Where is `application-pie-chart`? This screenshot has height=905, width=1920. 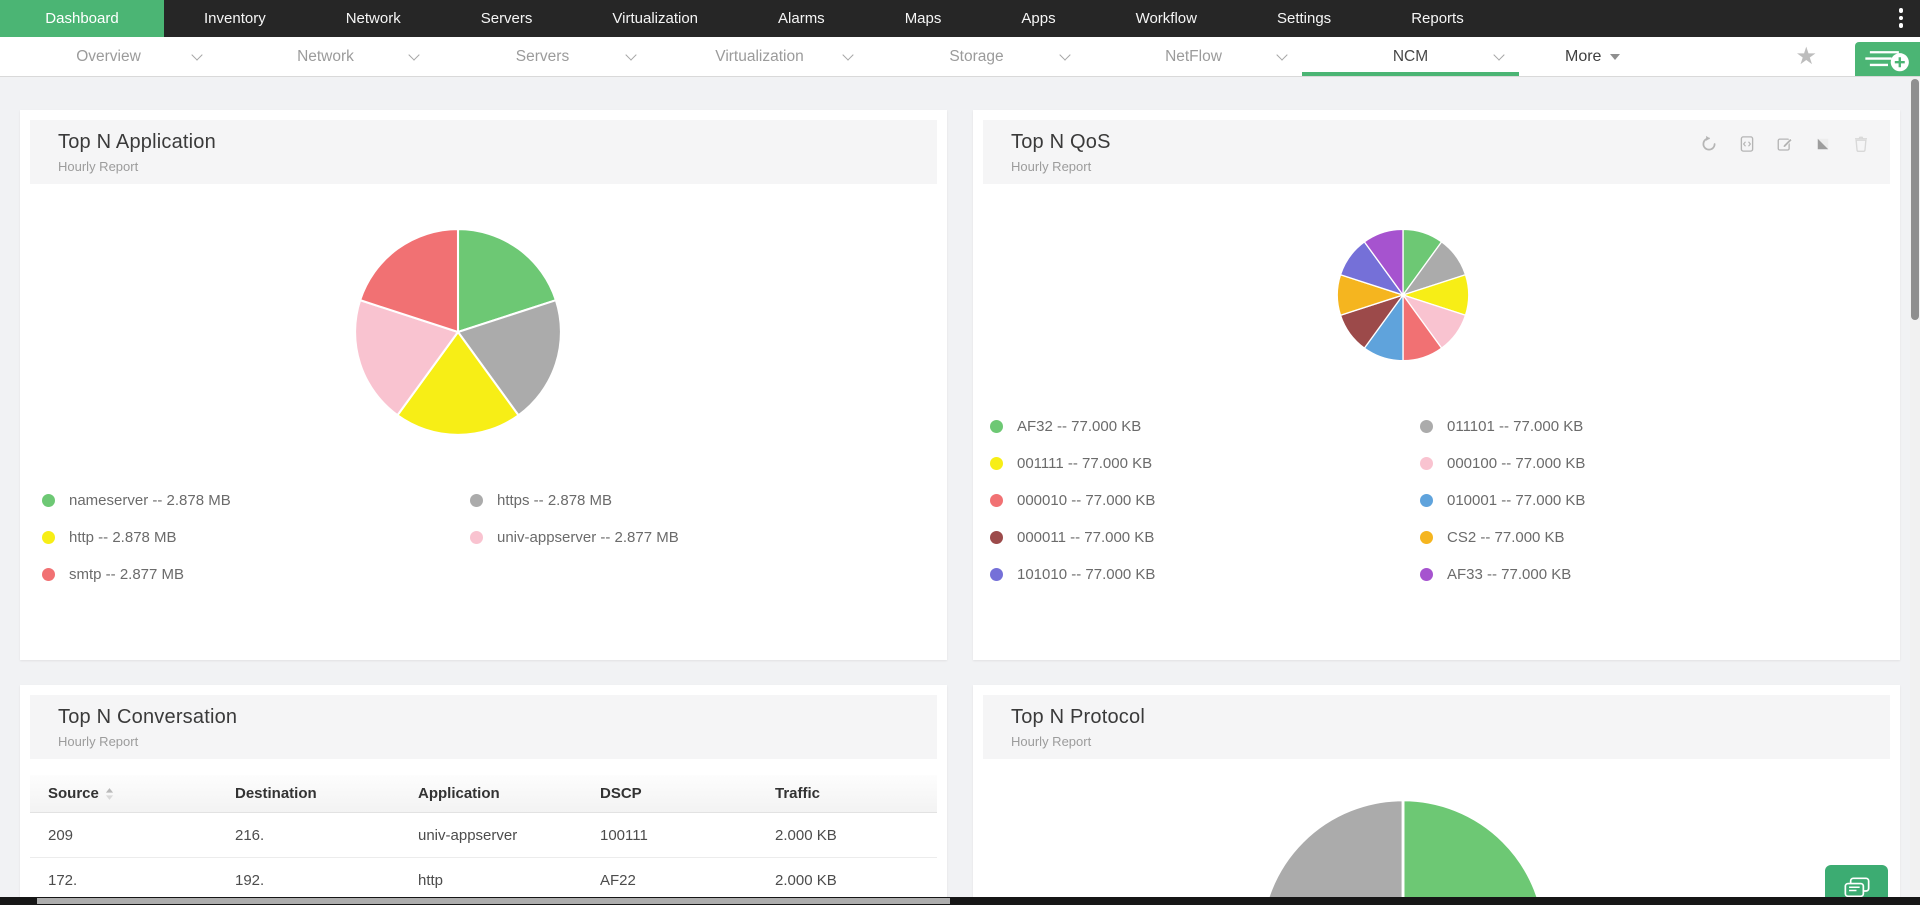
application-pie-chart is located at coordinates (458, 334).